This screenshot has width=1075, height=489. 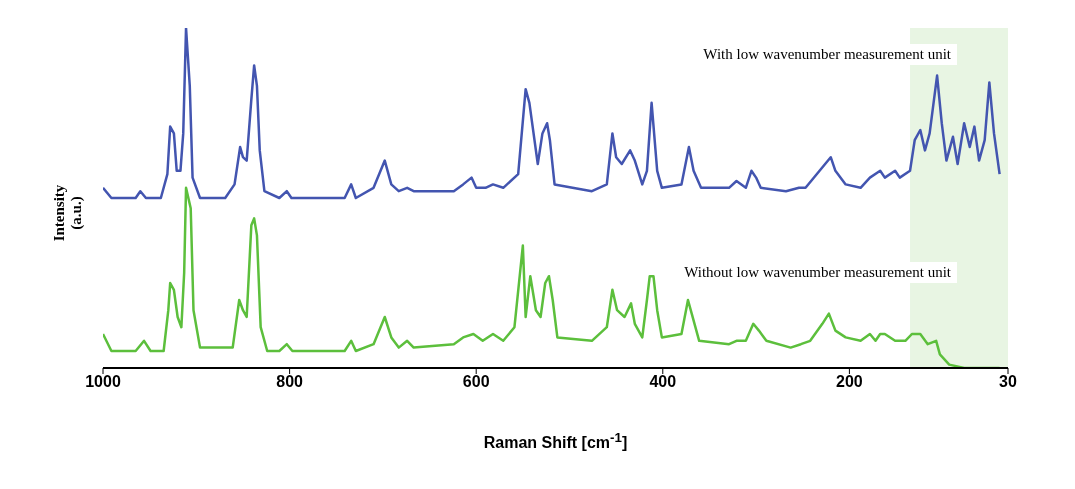 What do you see at coordinates (555, 441) in the screenshot?
I see `x-axis-title: Raman Shift [cm$^{-1}$]` at bounding box center [555, 441].